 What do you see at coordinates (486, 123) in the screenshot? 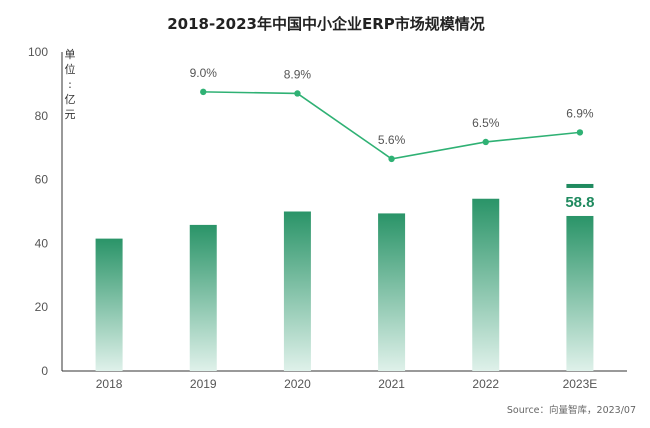
I see `growth-rate-label: 6.5%` at bounding box center [486, 123].